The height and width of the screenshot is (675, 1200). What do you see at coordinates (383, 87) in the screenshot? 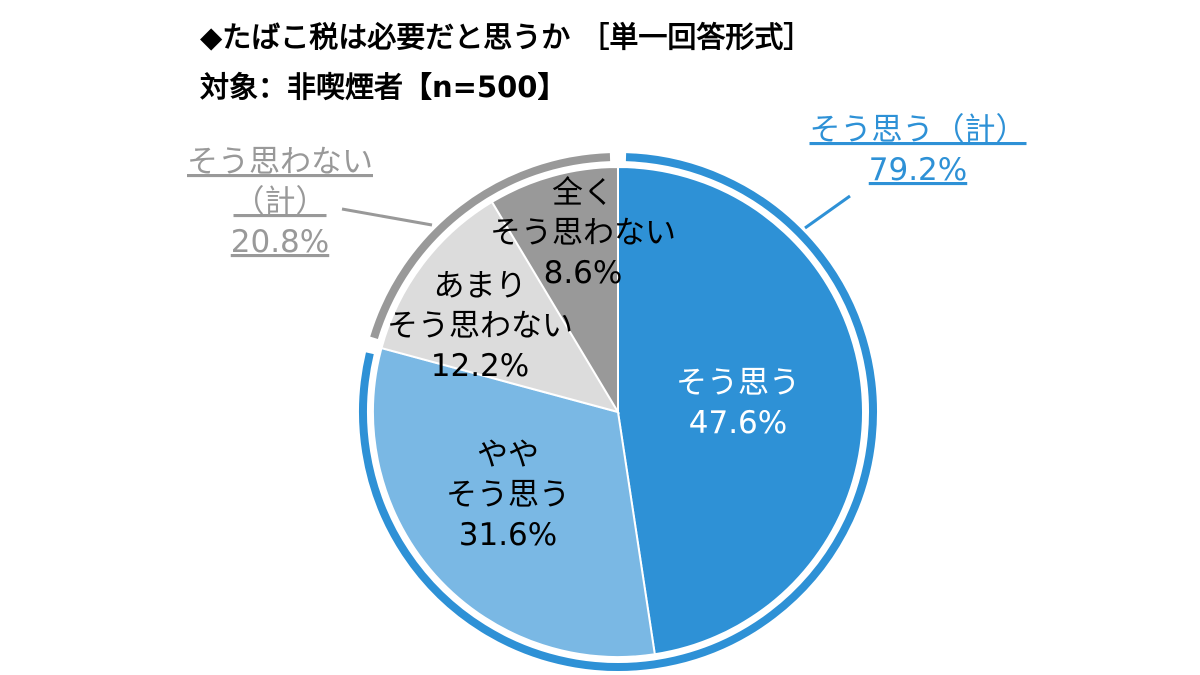
I see `chart-subtitle: 対象：非喫煙者【n=500】` at bounding box center [383, 87].